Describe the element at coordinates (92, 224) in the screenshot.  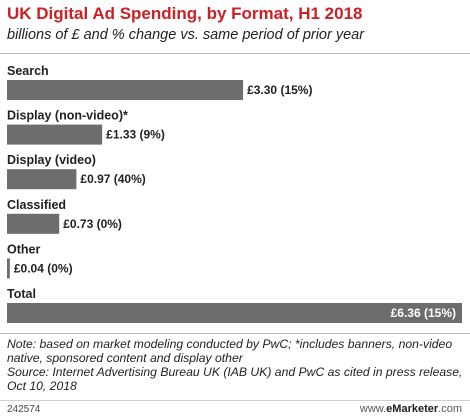
I see `value-label-classified: £0.73 (0%)` at that location.